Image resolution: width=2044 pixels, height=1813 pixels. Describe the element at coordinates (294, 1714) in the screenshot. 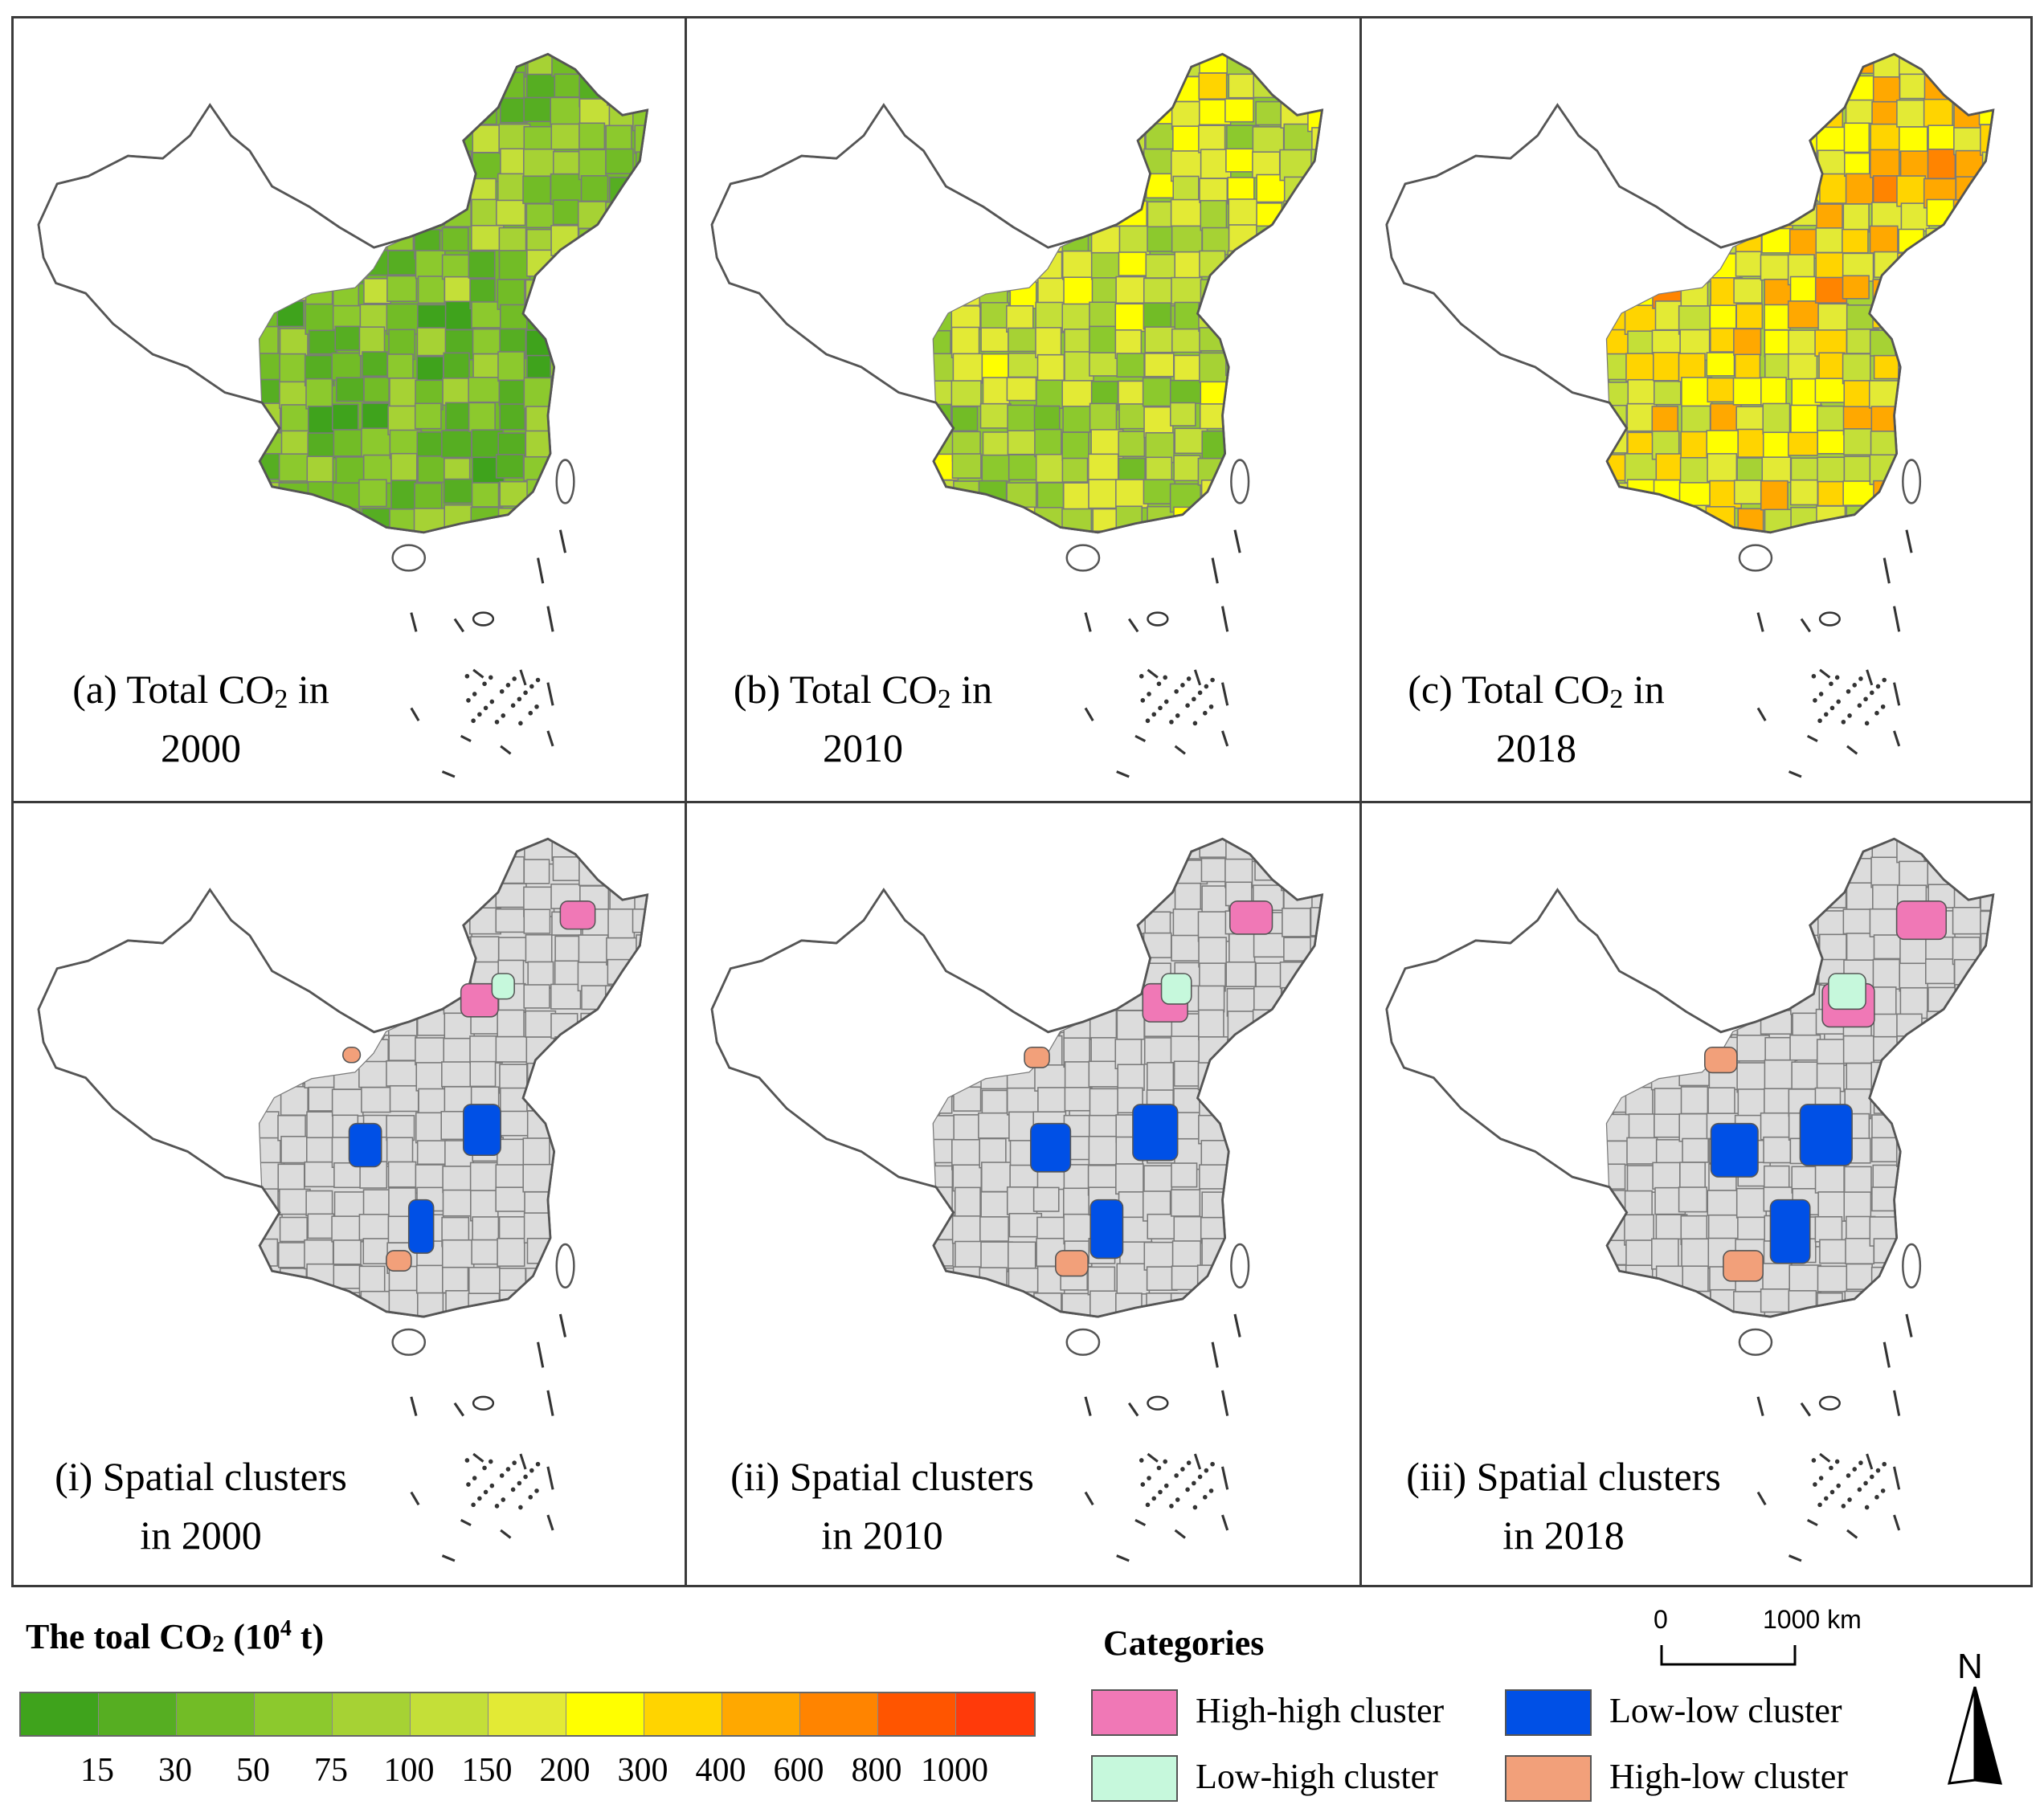

I see `color-swatch` at that location.